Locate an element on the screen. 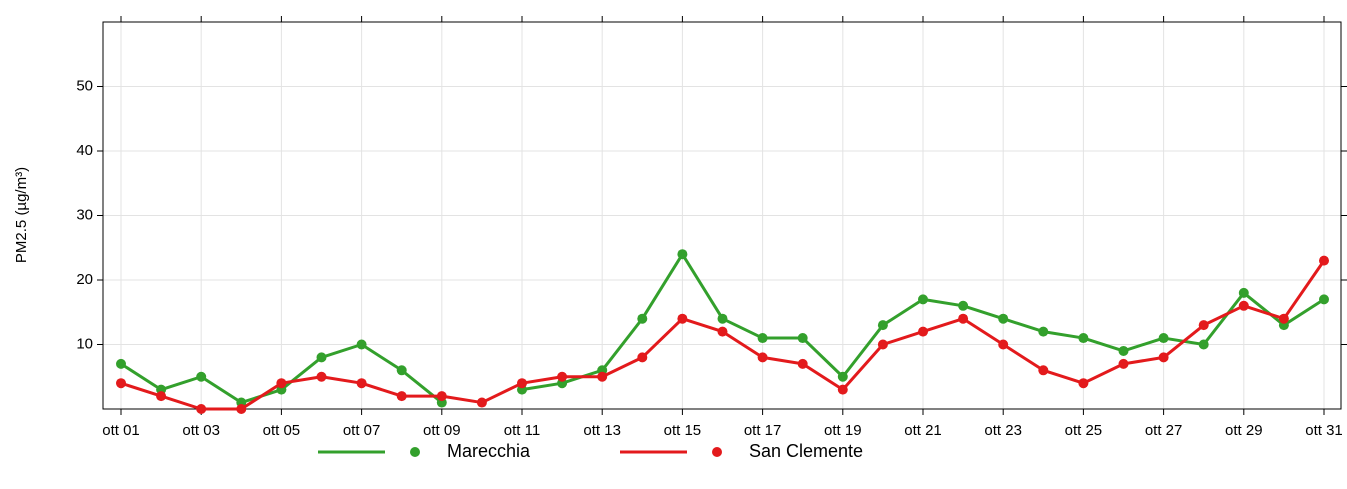  y-axis-label: PM2.5 (µg/m³) is located at coordinates (21, 215).